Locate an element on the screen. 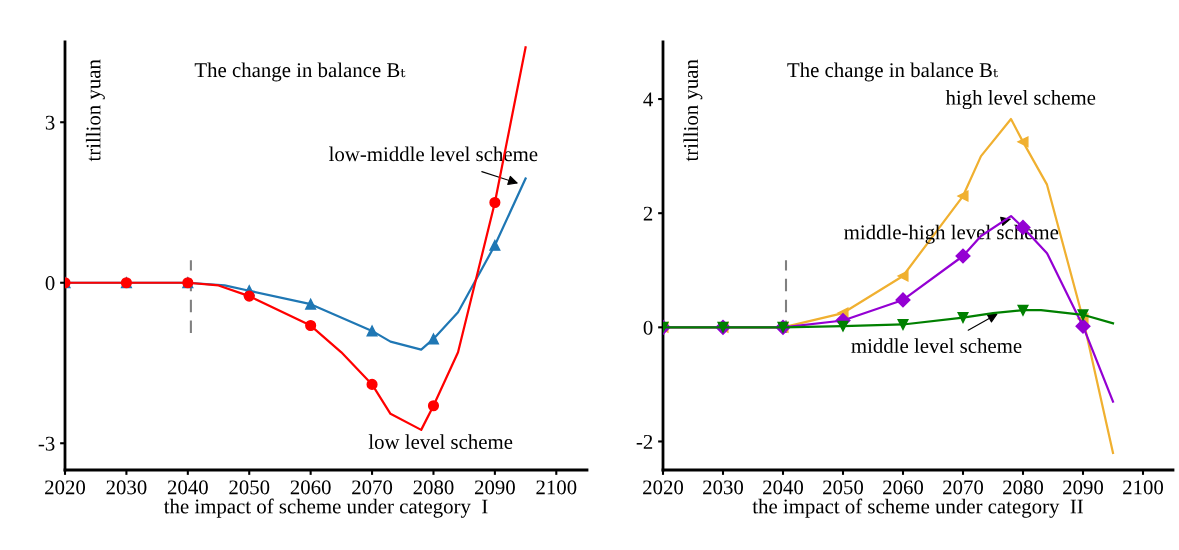 The width and height of the screenshot is (1179, 550). annotation: middle level scheme is located at coordinates (936, 345).